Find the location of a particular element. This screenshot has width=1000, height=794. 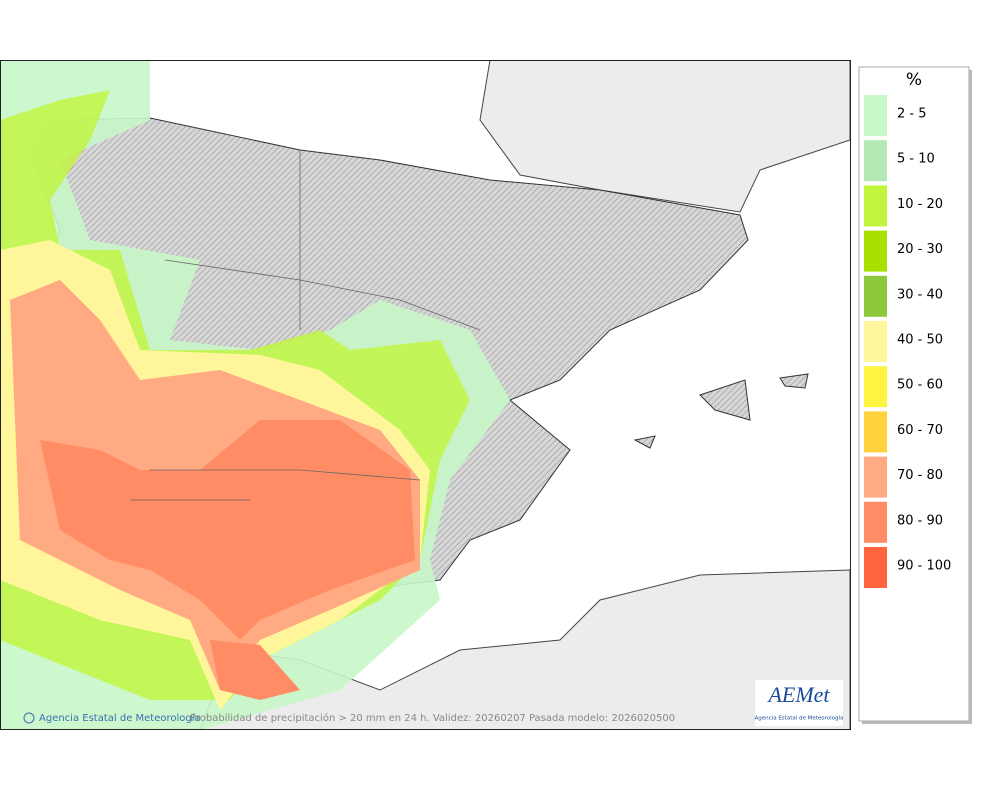

legend-label: 60 - 70 is located at coordinates (920, 430).